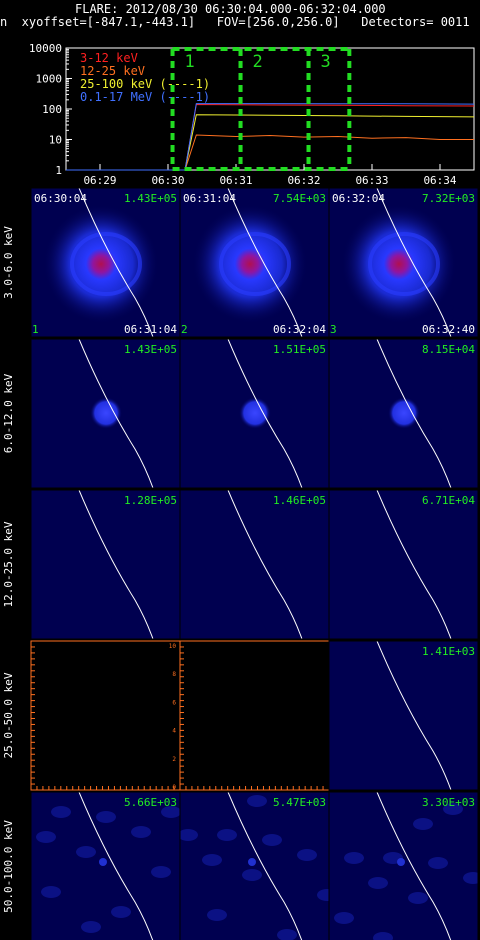 The image size is (480, 940). What do you see at coordinates (45, 48) in the screenshot?
I see `y-tick-label: 10000` at bounding box center [45, 48].